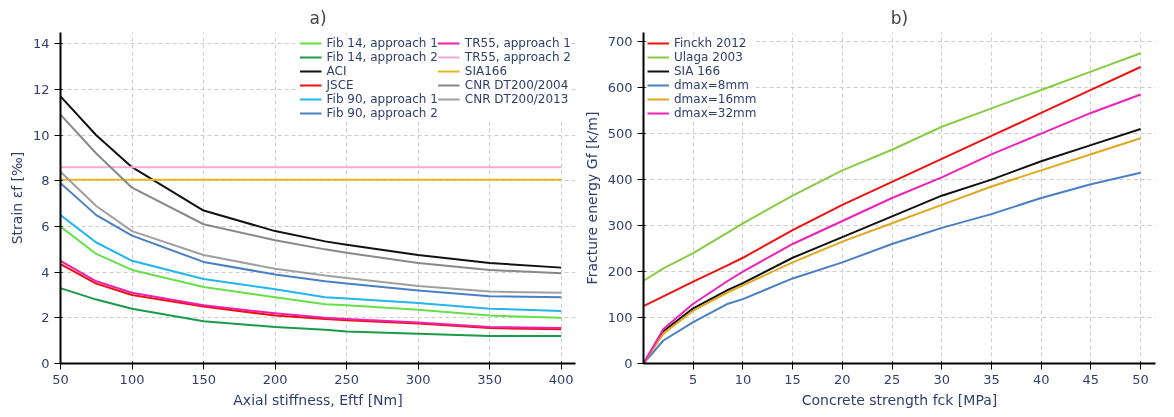  Describe the element at coordinates (203, 379) in the screenshot. I see `x-tick-label: 150` at that location.